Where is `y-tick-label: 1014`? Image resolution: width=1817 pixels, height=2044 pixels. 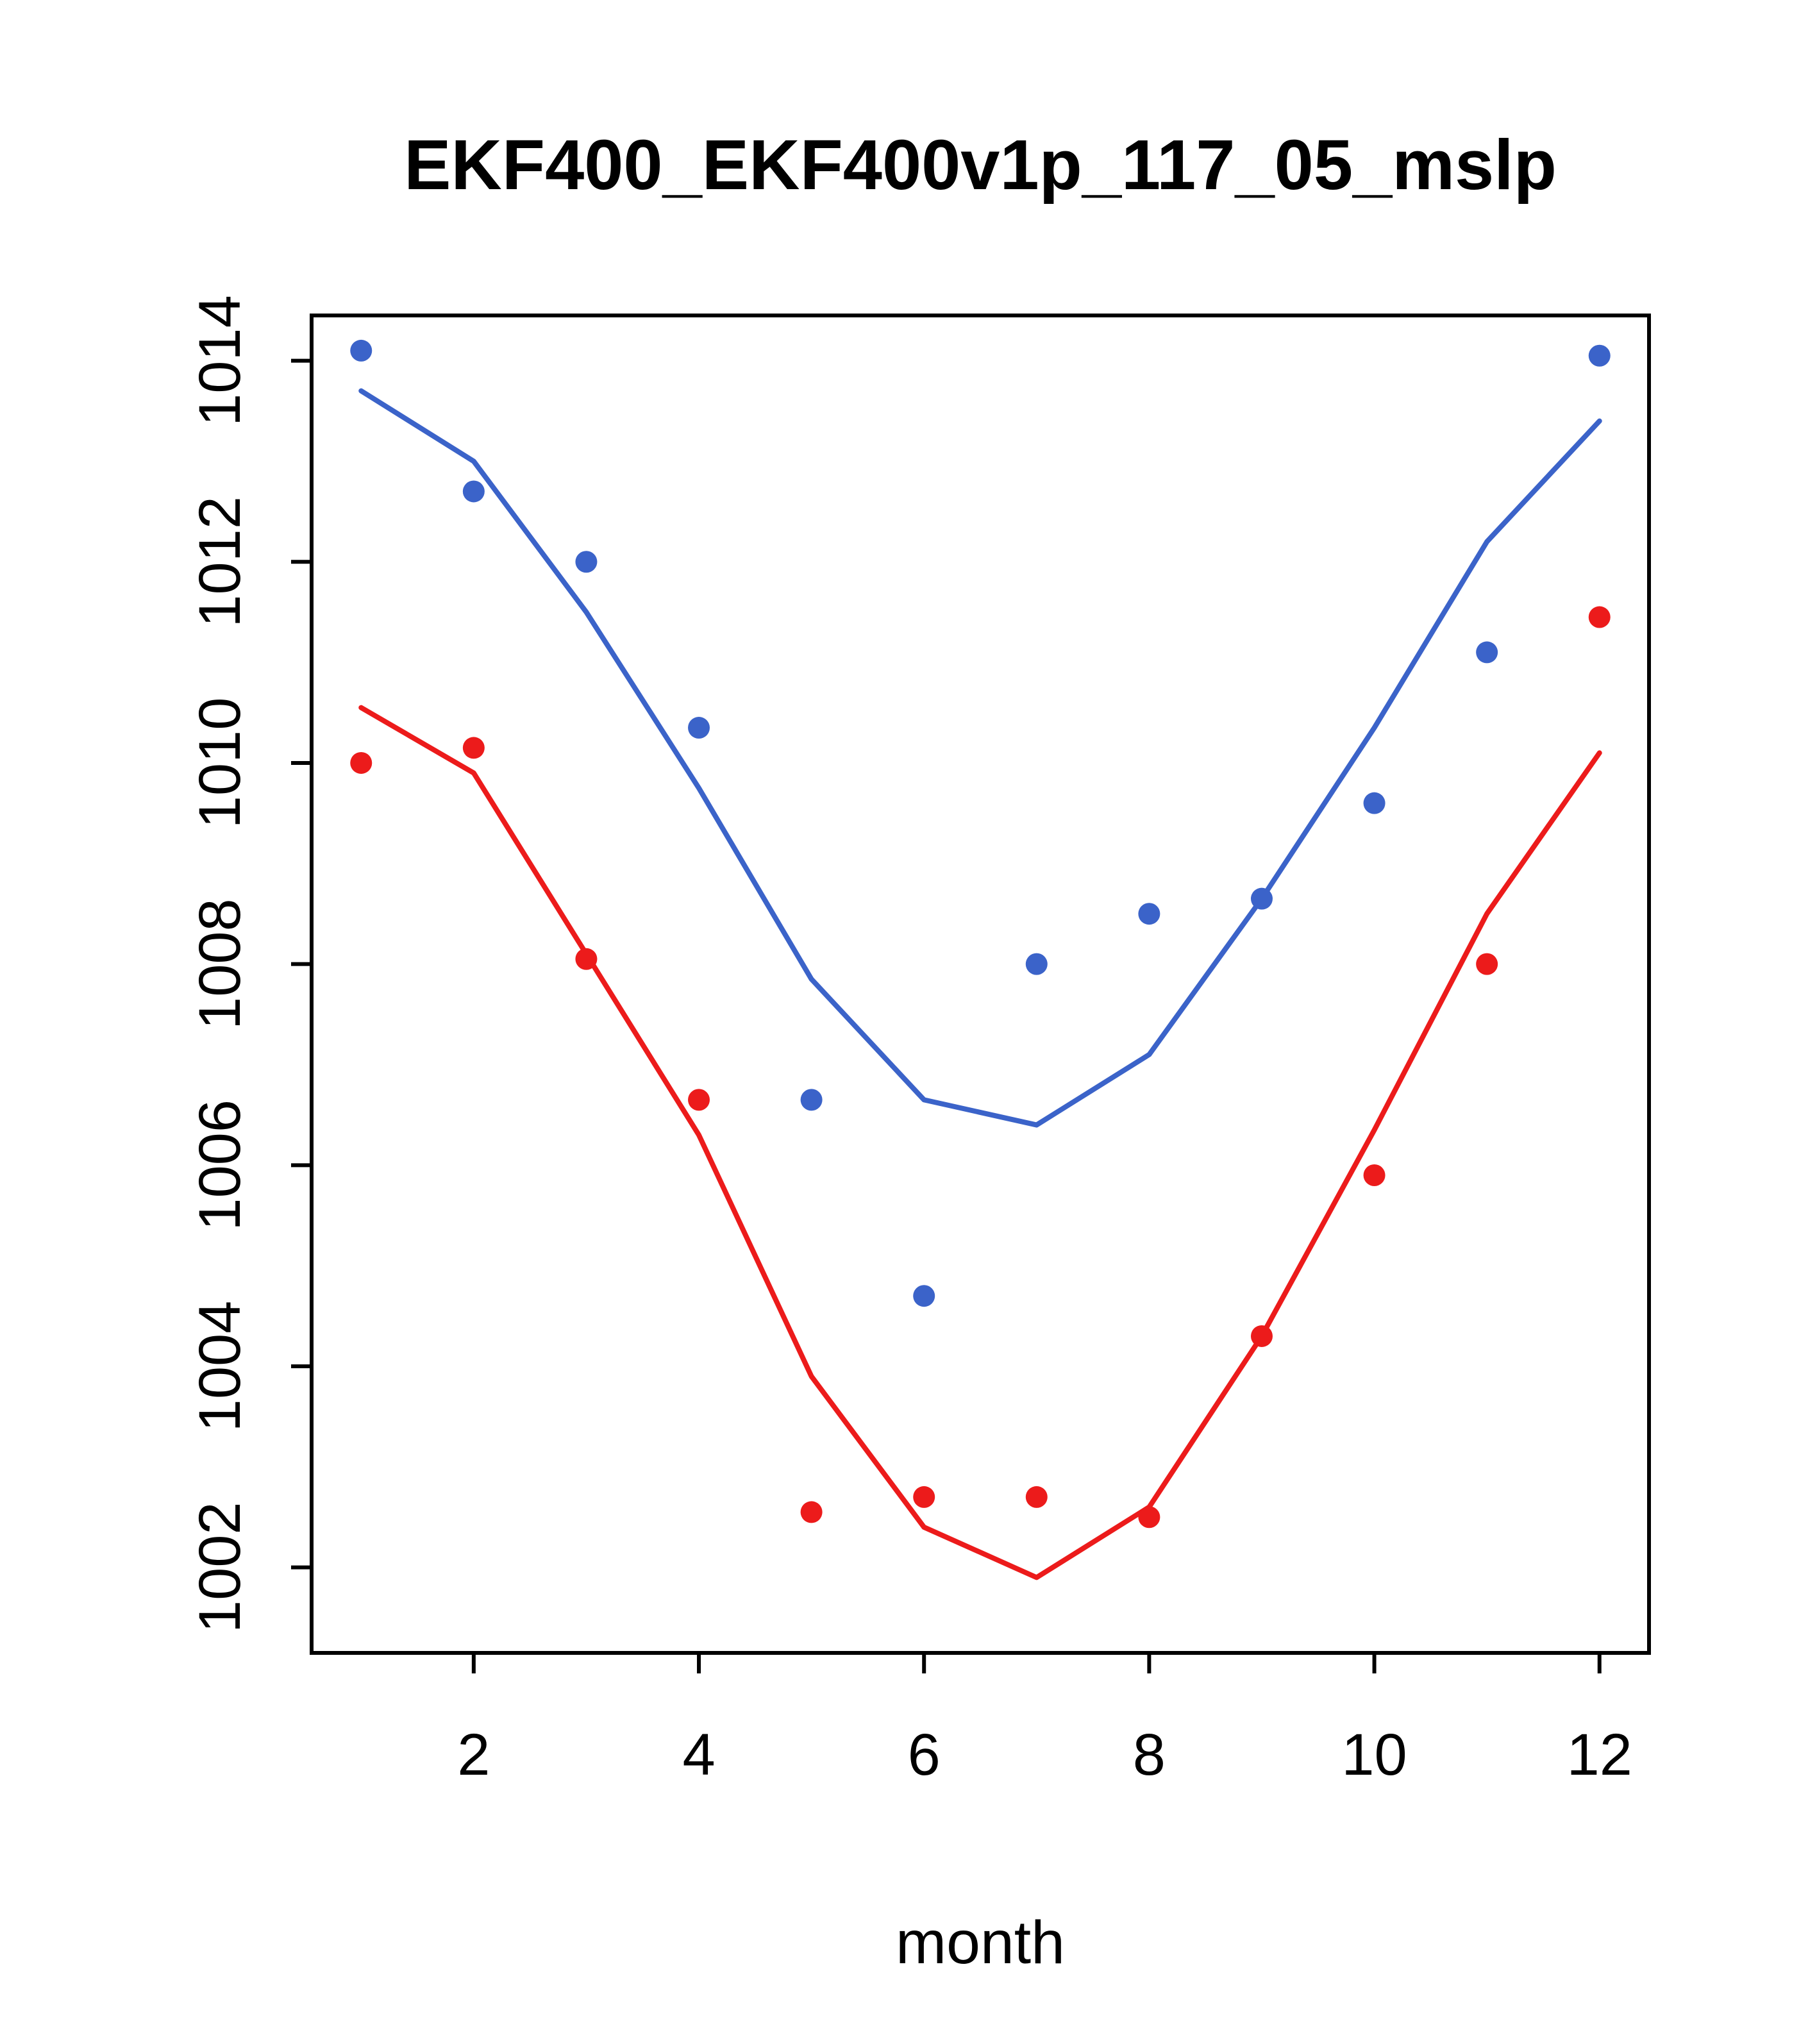
y-tick-label: 1014 is located at coordinates (220, 360).